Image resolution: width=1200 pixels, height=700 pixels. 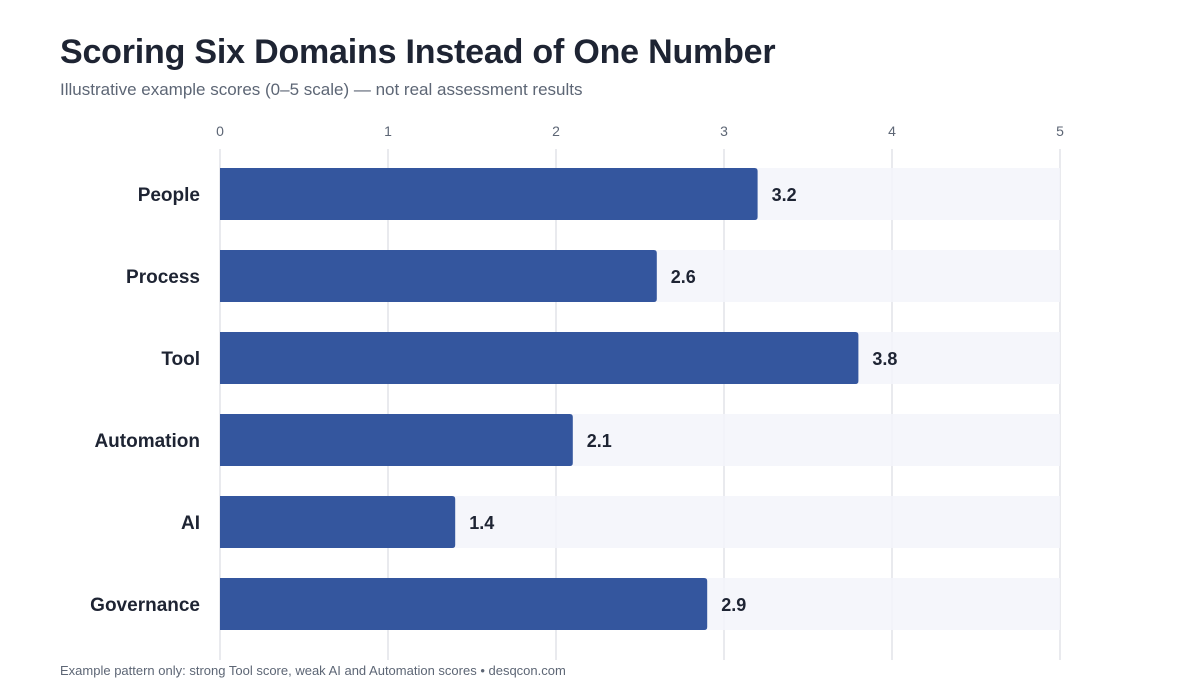 I want to click on x-tick-label: 4, so click(x=892, y=131).